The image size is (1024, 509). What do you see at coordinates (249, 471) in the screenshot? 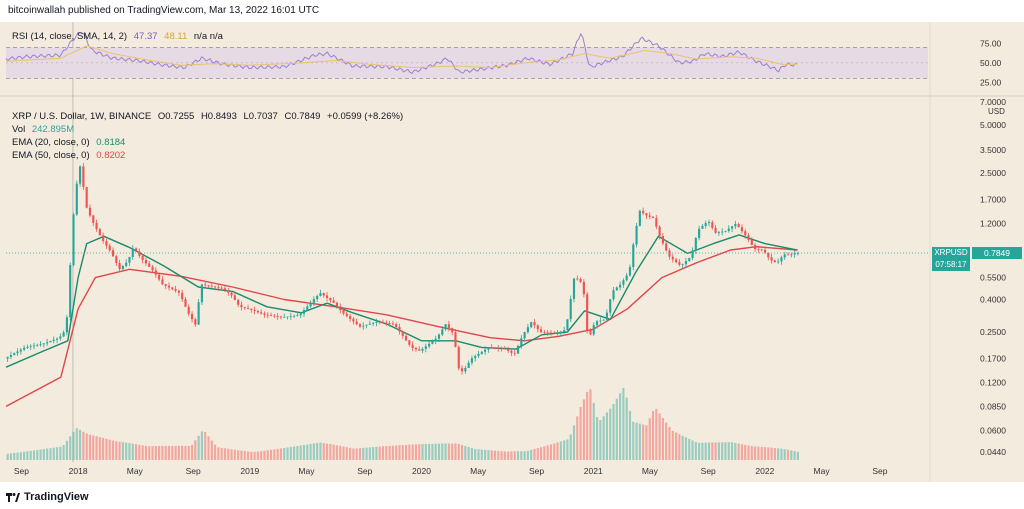
I see `time-tick-label: 2019` at bounding box center [249, 471].